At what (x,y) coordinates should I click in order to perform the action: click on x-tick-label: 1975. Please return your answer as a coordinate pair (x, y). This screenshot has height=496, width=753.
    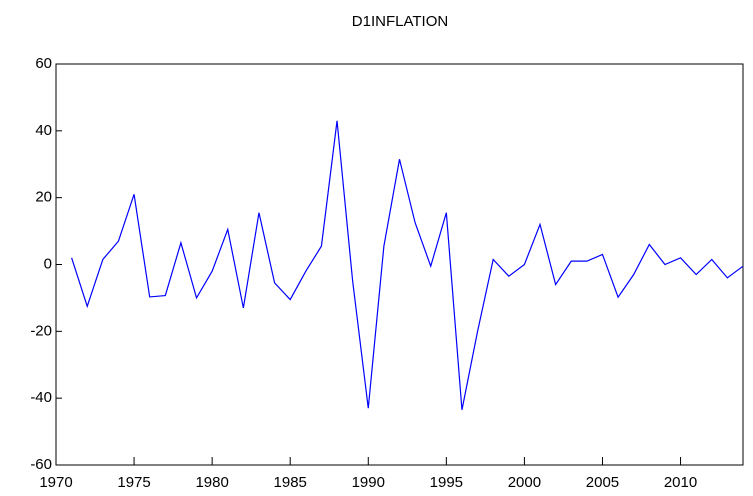
    Looking at the image, I should click on (133, 482).